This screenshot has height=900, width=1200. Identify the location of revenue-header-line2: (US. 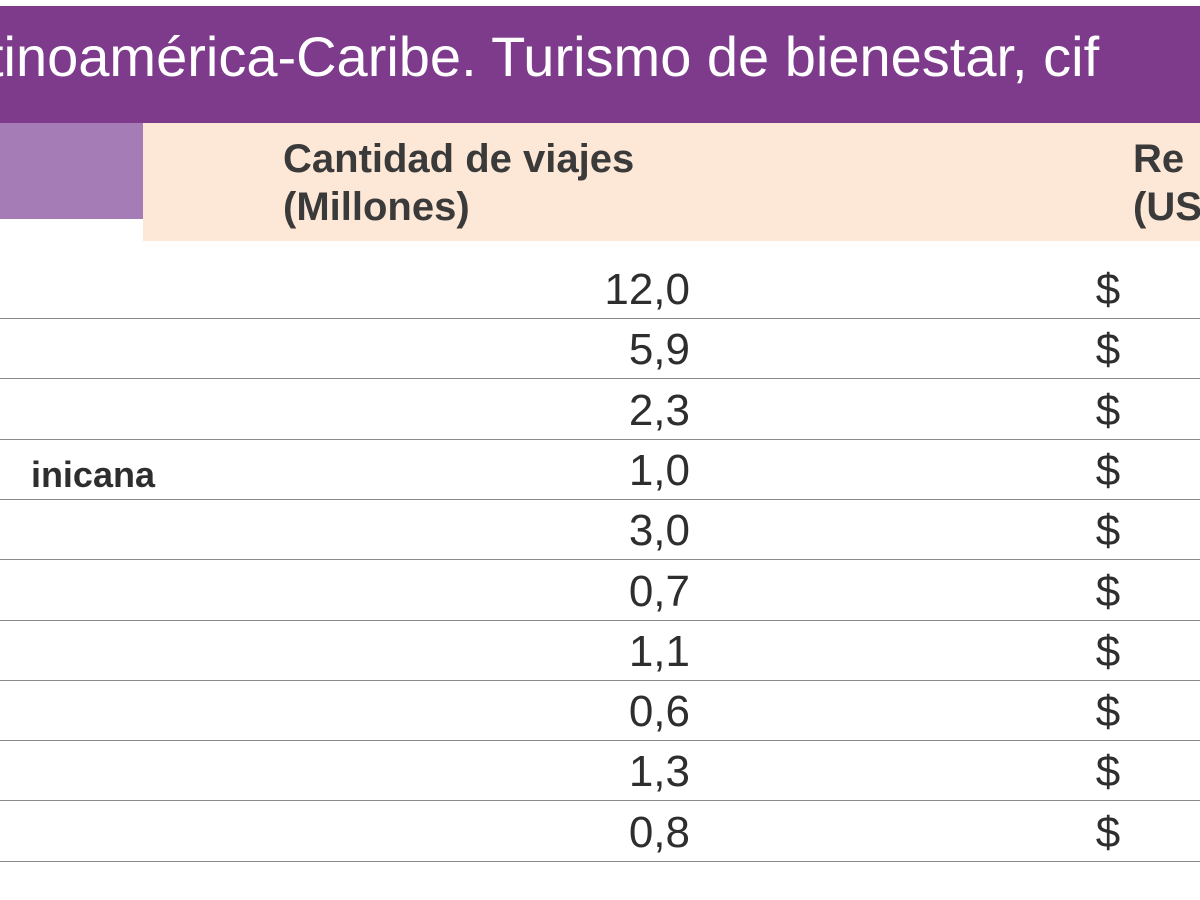
(1166, 207).